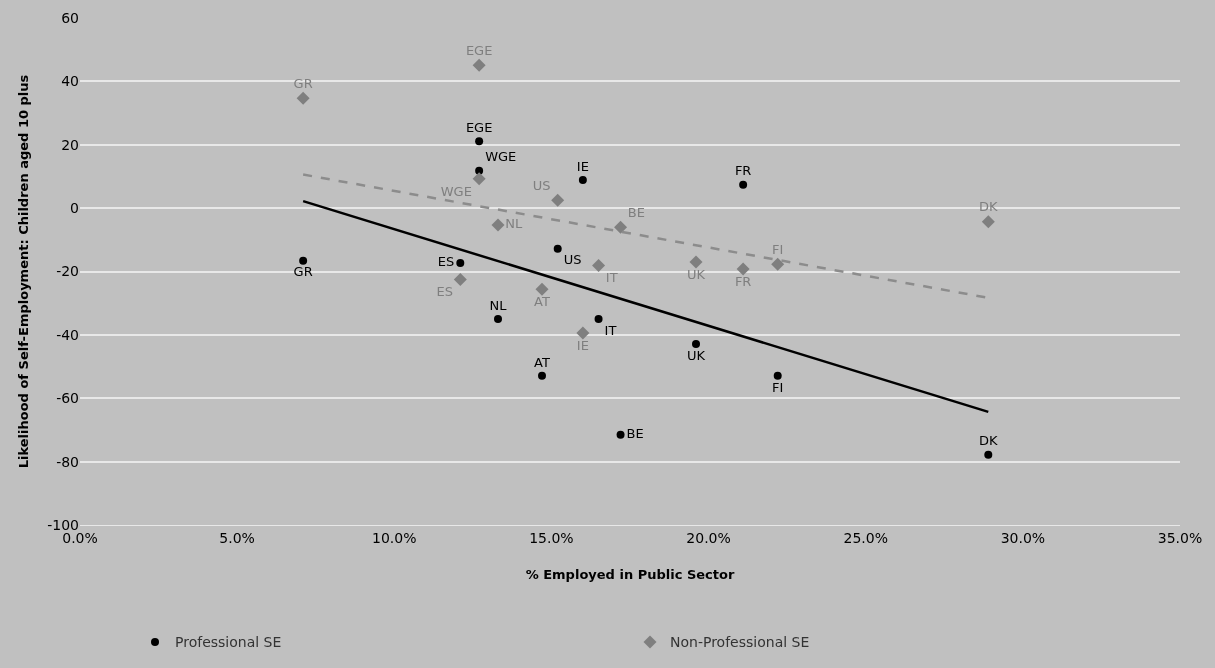 The image size is (1215, 668). What do you see at coordinates (67, 461) in the screenshot?
I see `y-tick-label: -80` at bounding box center [67, 461].